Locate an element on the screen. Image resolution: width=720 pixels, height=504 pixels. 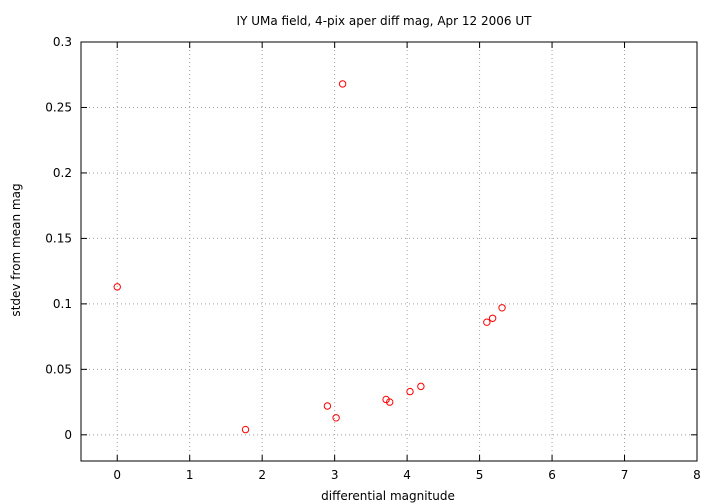
x-tick-labels: 0 1 2 3 4 5 6 7 8 is located at coordinates (406, 475).